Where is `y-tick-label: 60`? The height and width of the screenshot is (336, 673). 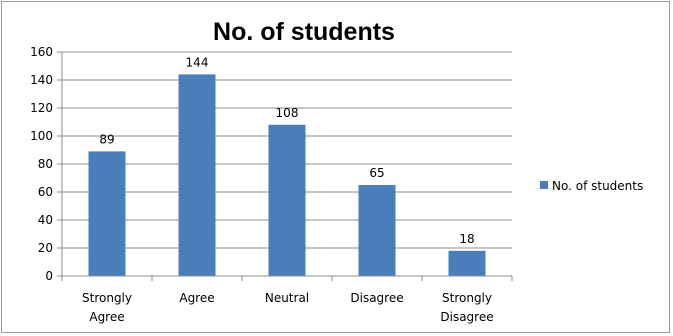
y-tick-label: 60 is located at coordinates (45, 192).